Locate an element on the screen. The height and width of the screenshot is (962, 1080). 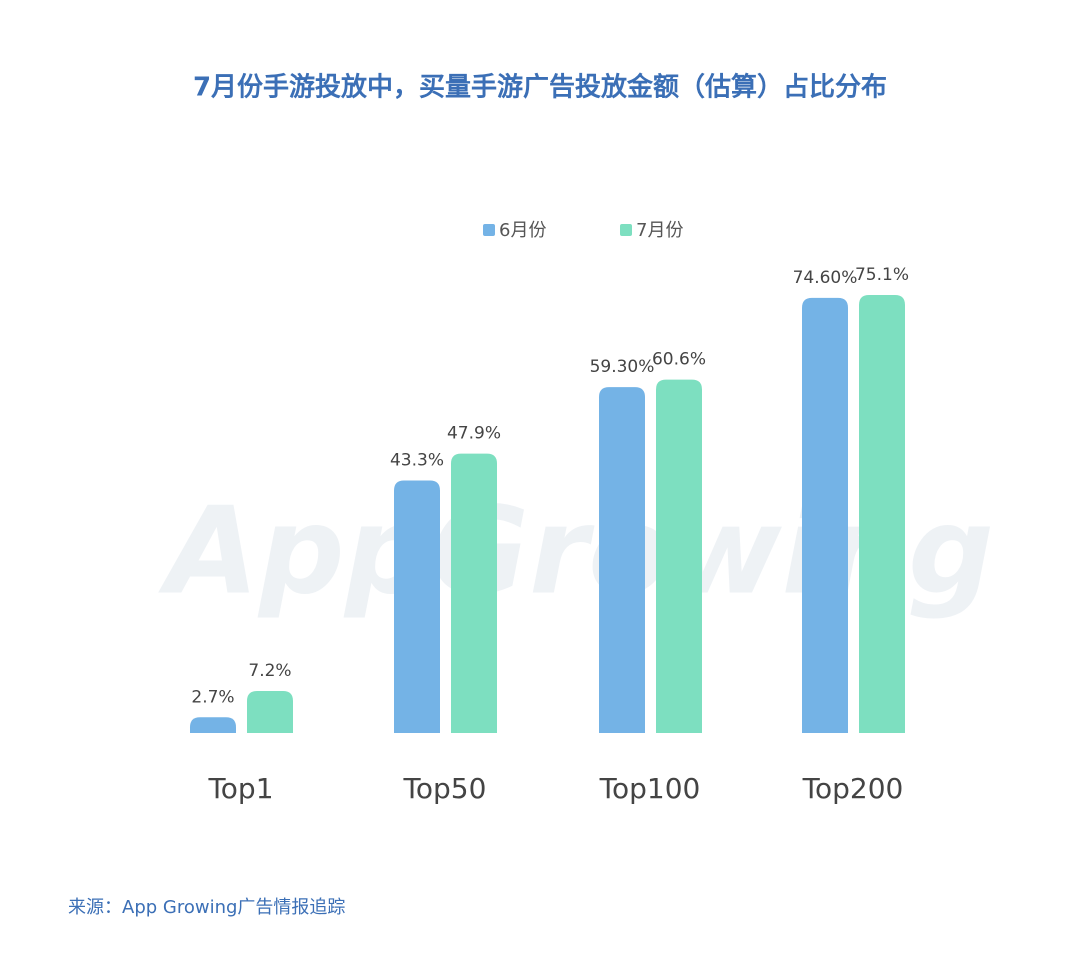
legend-label: 6月份 is located at coordinates (522, 230).